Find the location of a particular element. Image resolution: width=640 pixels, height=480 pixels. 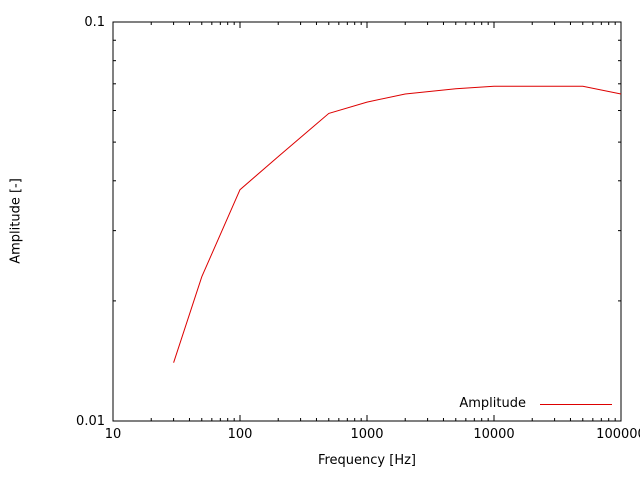

legend-label: Amplitude is located at coordinates (492, 403).